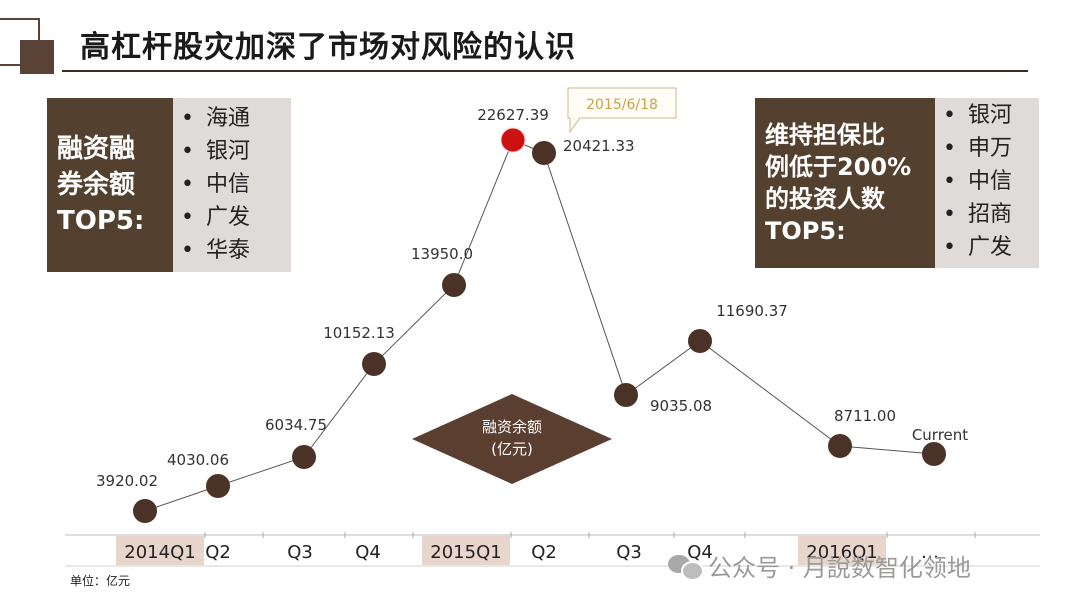  I want to click on right-panel-list-item: 广发, so click(987, 247).